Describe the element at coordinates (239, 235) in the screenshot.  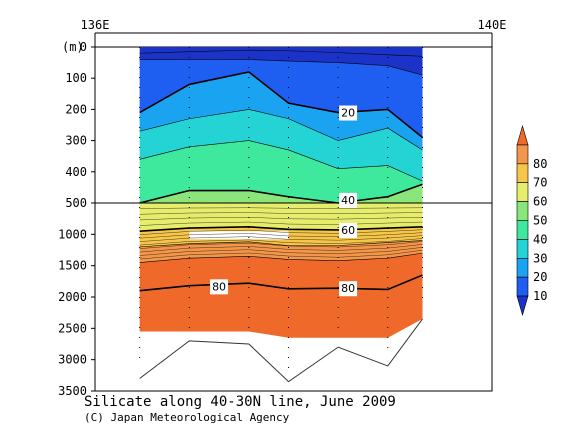
I see `missing-data-gap` at that location.